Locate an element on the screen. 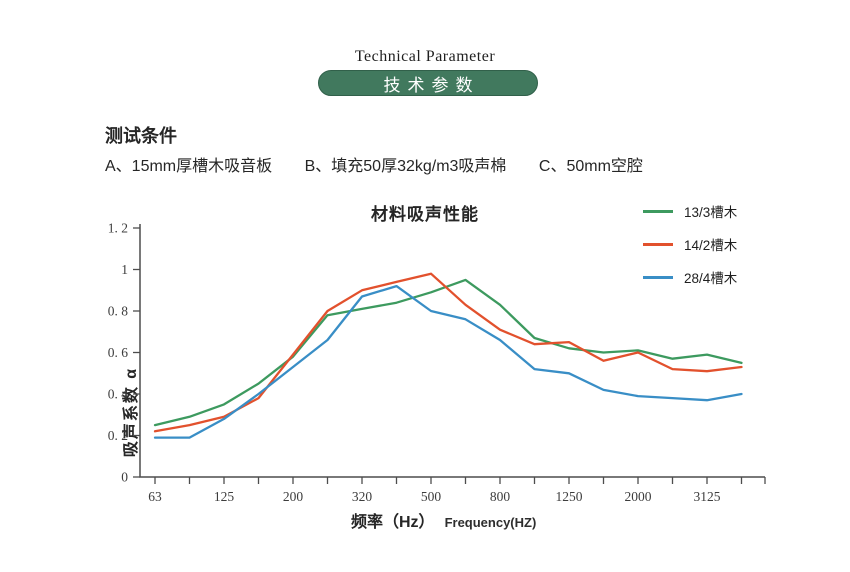 Image resolution: width=850 pixels, height=572 pixels. legend-line-swatch-blue is located at coordinates (658, 277).